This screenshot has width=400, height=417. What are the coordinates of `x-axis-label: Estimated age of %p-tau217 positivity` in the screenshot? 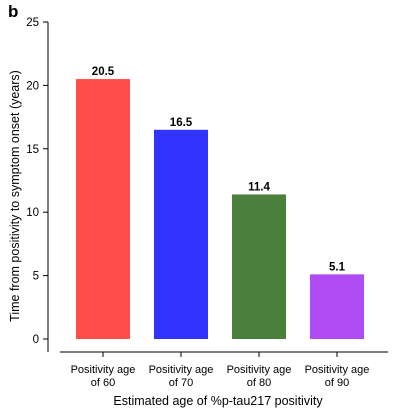 It's located at (218, 401).